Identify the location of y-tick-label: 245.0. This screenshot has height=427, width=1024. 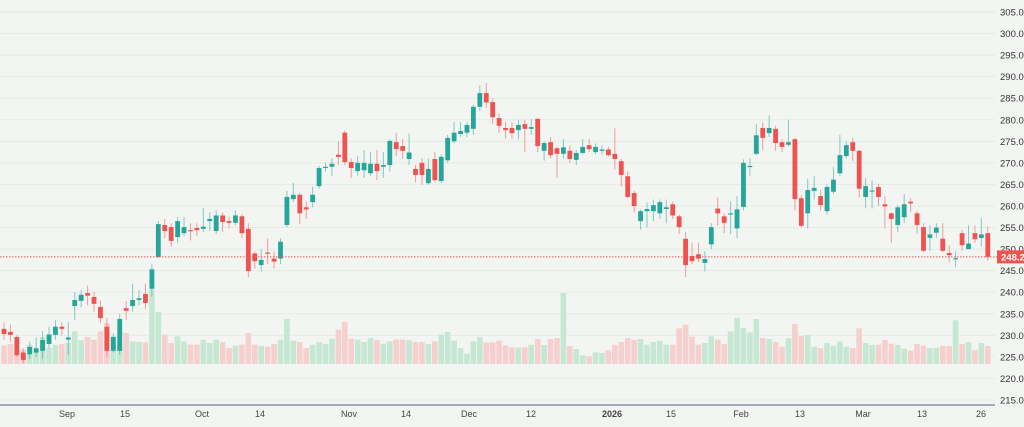
(1012, 271).